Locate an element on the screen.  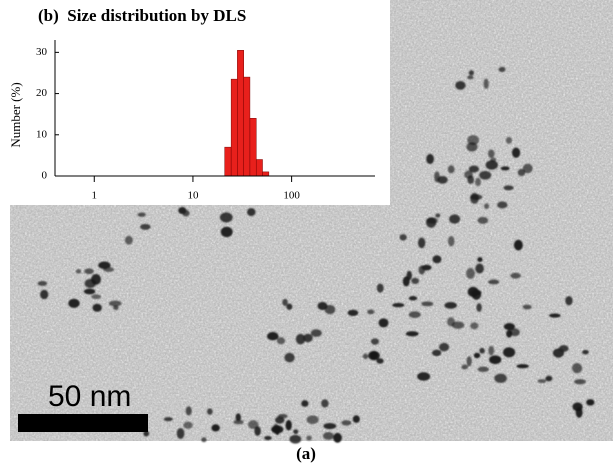
caption: (a) is located at coordinates (306, 453).